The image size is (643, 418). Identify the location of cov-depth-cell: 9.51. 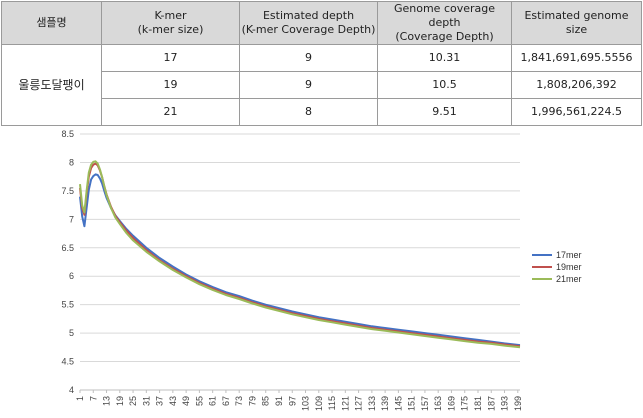
(444, 112).